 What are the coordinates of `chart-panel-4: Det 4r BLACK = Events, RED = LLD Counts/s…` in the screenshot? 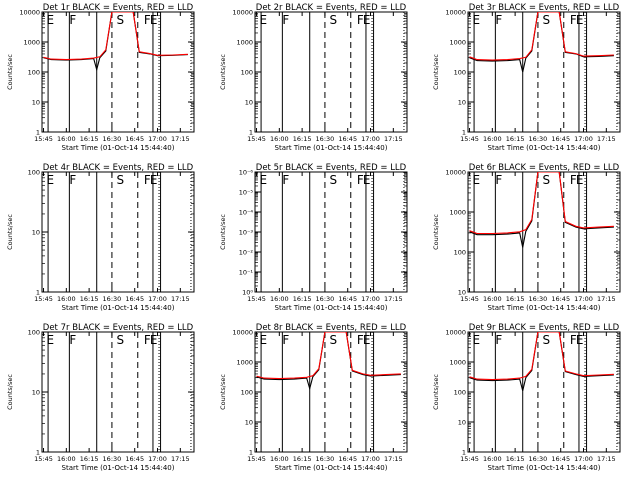 It's located at (100, 237).